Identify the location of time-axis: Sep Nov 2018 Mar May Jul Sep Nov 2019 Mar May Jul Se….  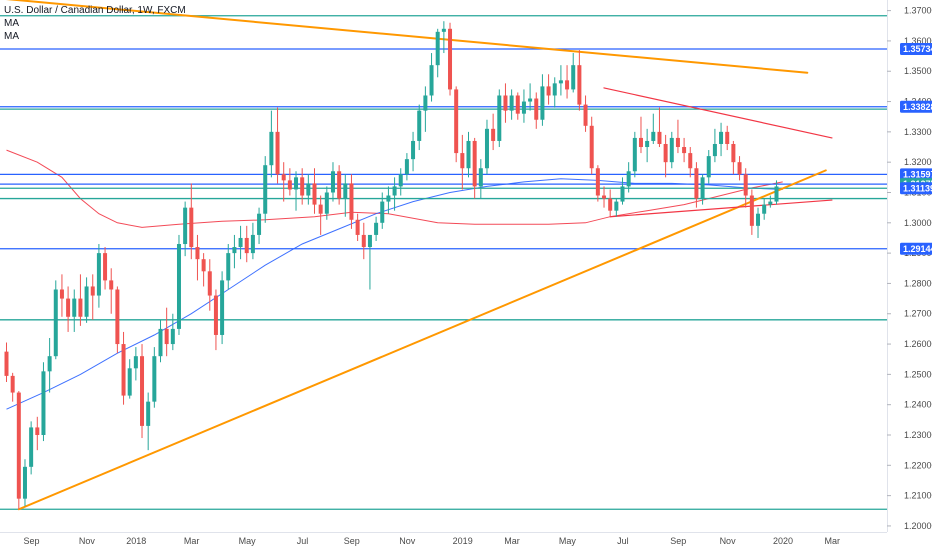
(466, 541).